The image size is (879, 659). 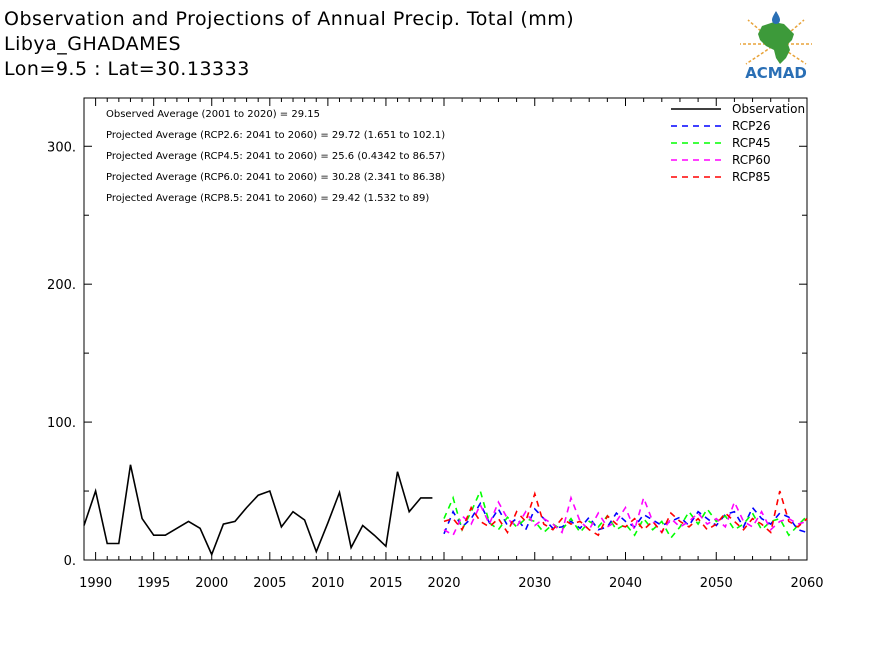 What do you see at coordinates (61, 354) in the screenshot?
I see `y-axis-labels: 0. 100. 200. 300.` at bounding box center [61, 354].